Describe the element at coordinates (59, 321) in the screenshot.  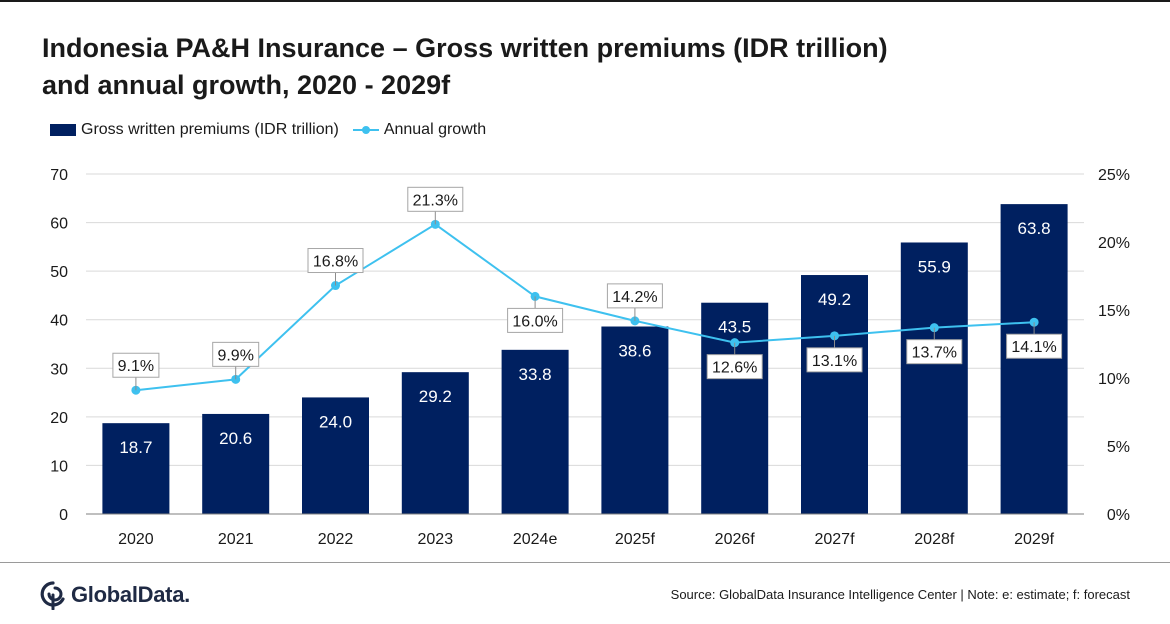
I see `y-left-tick-label: 40` at that location.